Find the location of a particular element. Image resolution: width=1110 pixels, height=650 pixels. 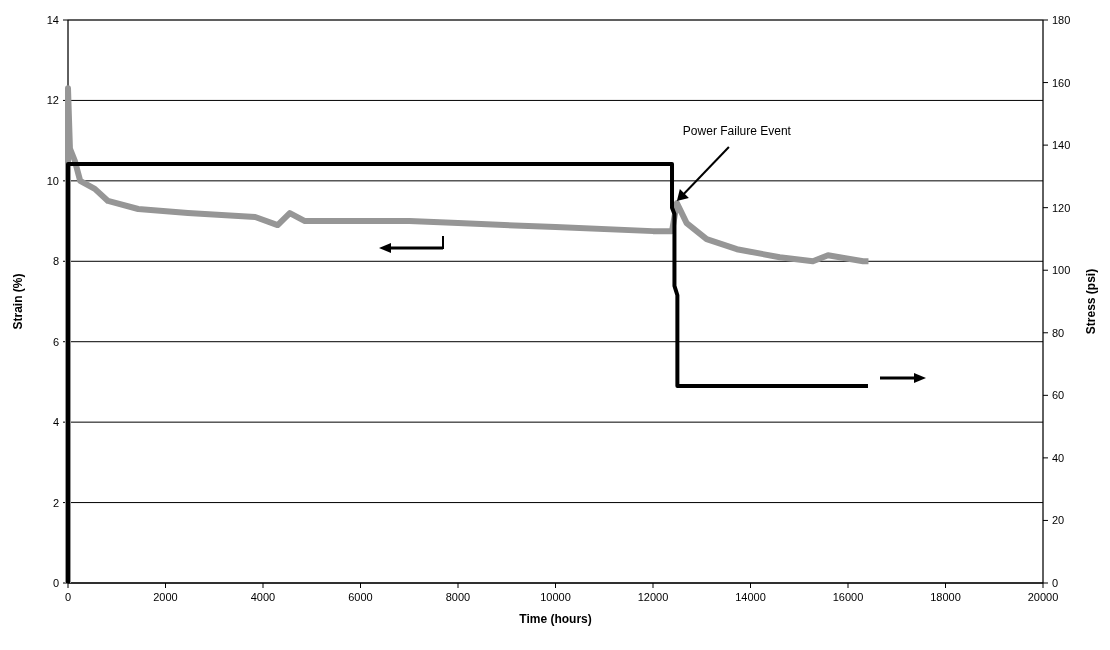

y2-tick-label: 20 is located at coordinates (1058, 520).